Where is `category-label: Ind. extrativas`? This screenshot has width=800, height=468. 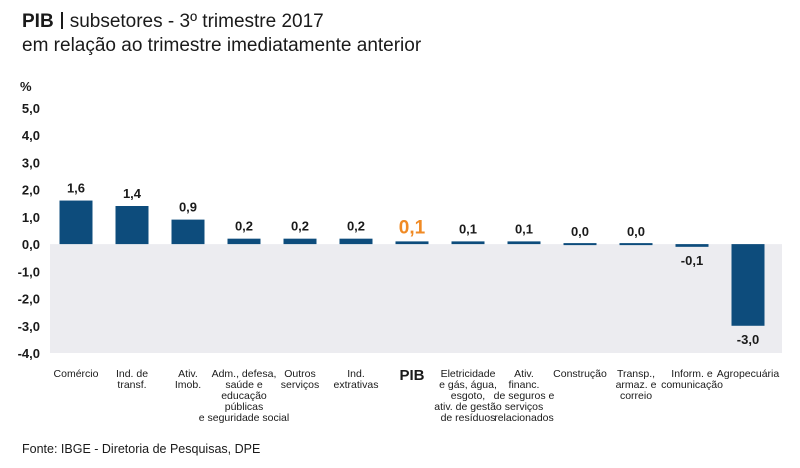 category-label: Ind. extrativas is located at coordinates (356, 379).